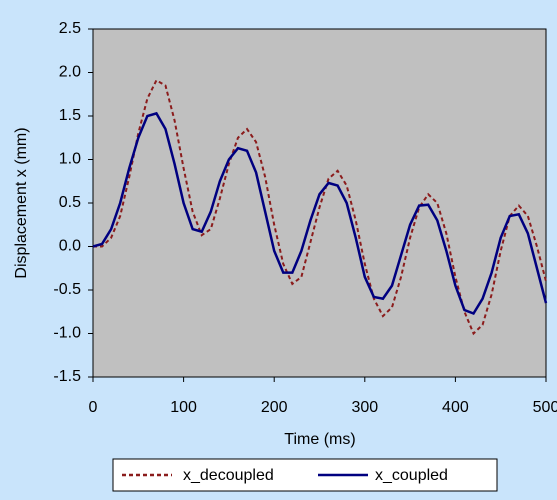  I want to click on y-axis-title: Displacement x (mm), so click(21, 202).